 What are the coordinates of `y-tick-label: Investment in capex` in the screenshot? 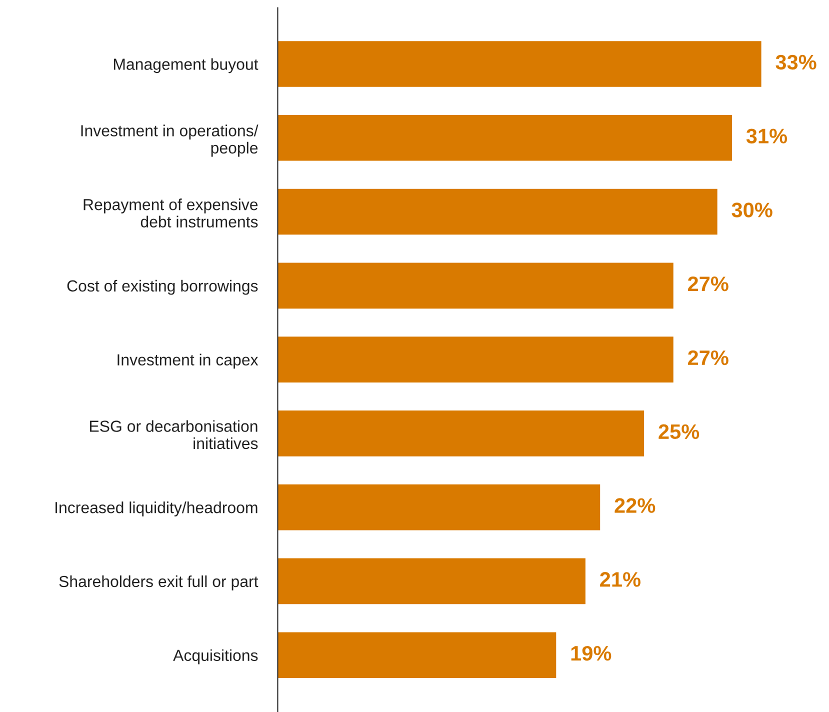 It's located at (188, 361).